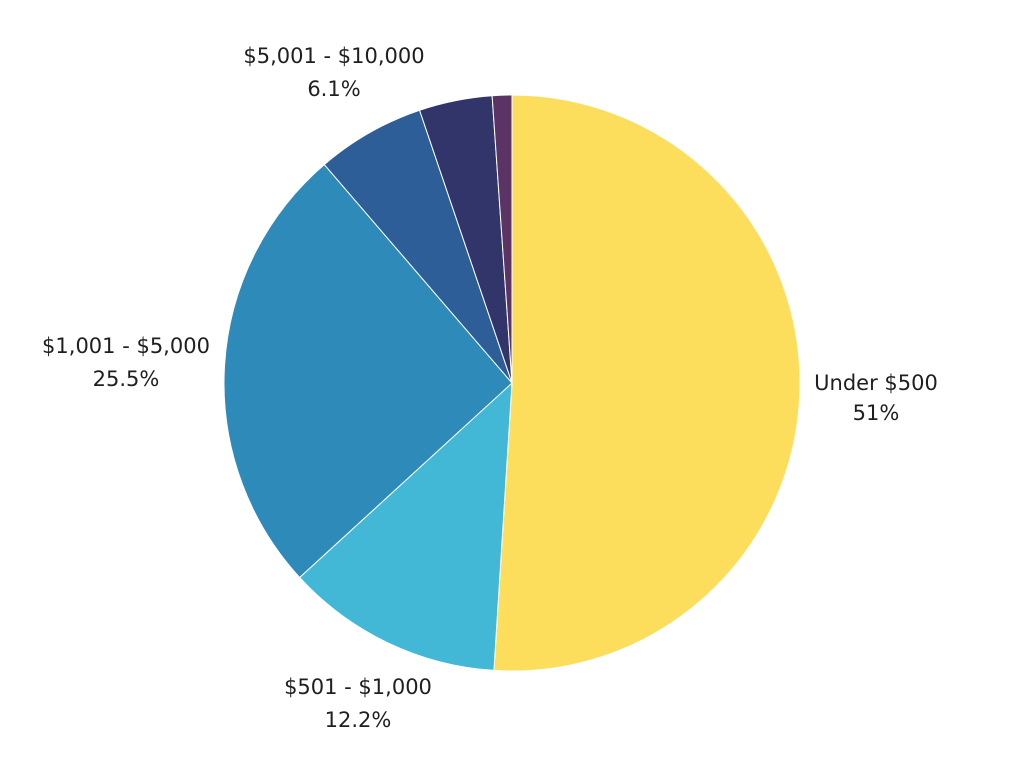 This screenshot has height=768, width=1024. What do you see at coordinates (876, 383) in the screenshot?
I see `slice-label-category: Under $500` at bounding box center [876, 383].